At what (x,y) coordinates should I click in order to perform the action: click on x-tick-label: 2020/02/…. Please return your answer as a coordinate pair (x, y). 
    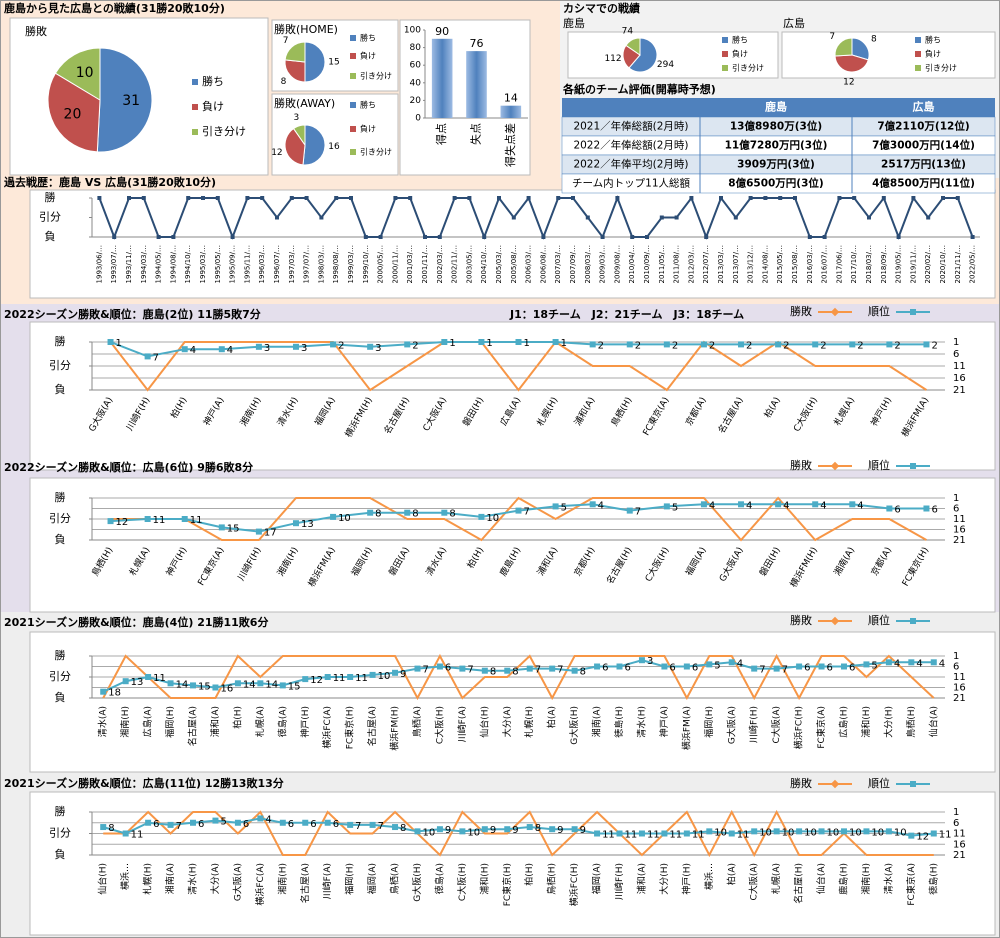
    Looking at the image, I should click on (928, 264).